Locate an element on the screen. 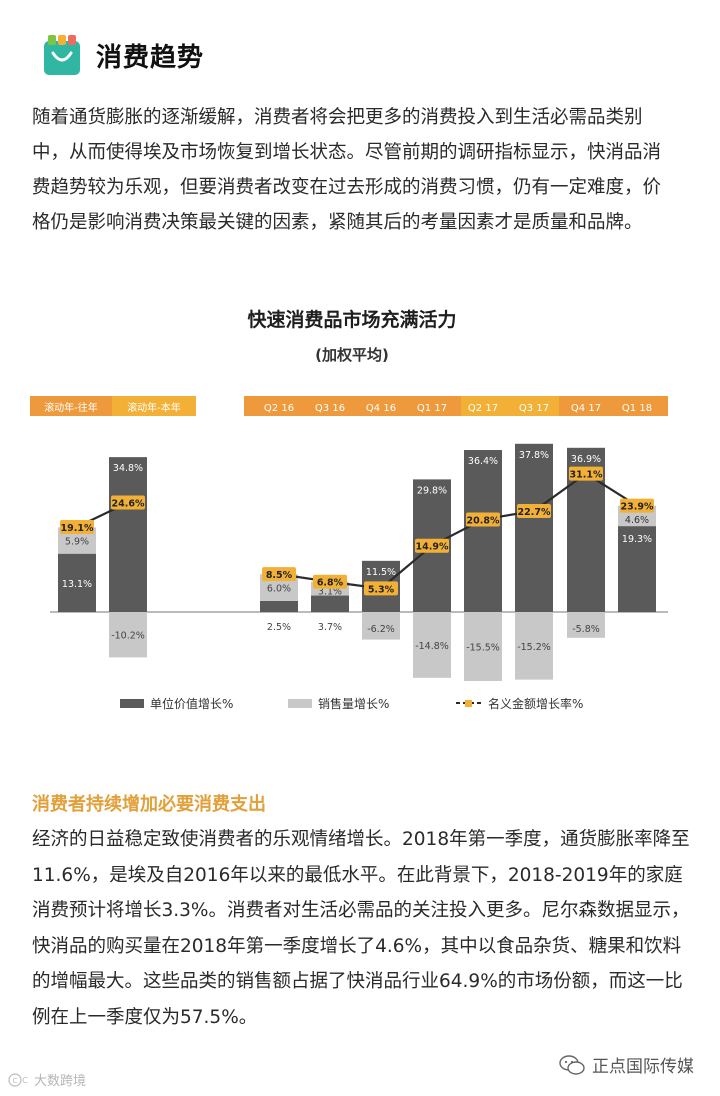 This screenshot has height=1096, width=720. category-label: Q2 16 is located at coordinates (279, 408).